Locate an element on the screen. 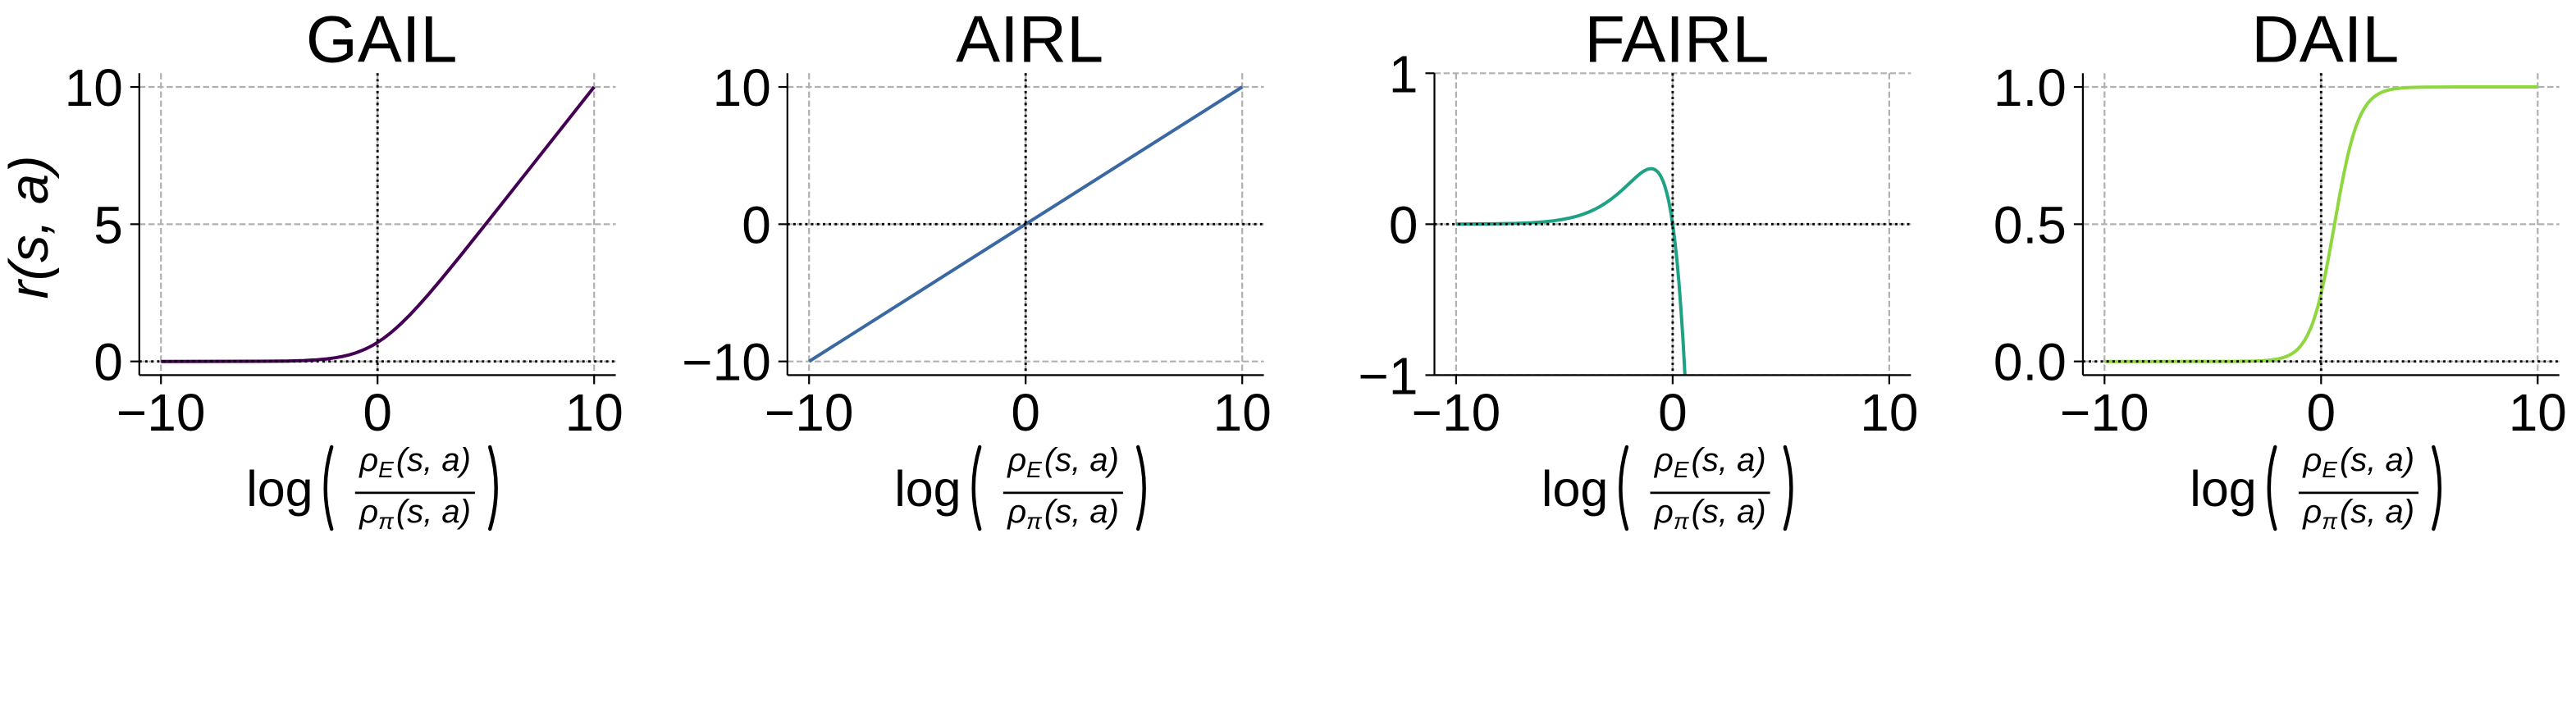 This screenshot has height=716, width=2576. svg-text: 0.0 is located at coordinates (2031, 362).